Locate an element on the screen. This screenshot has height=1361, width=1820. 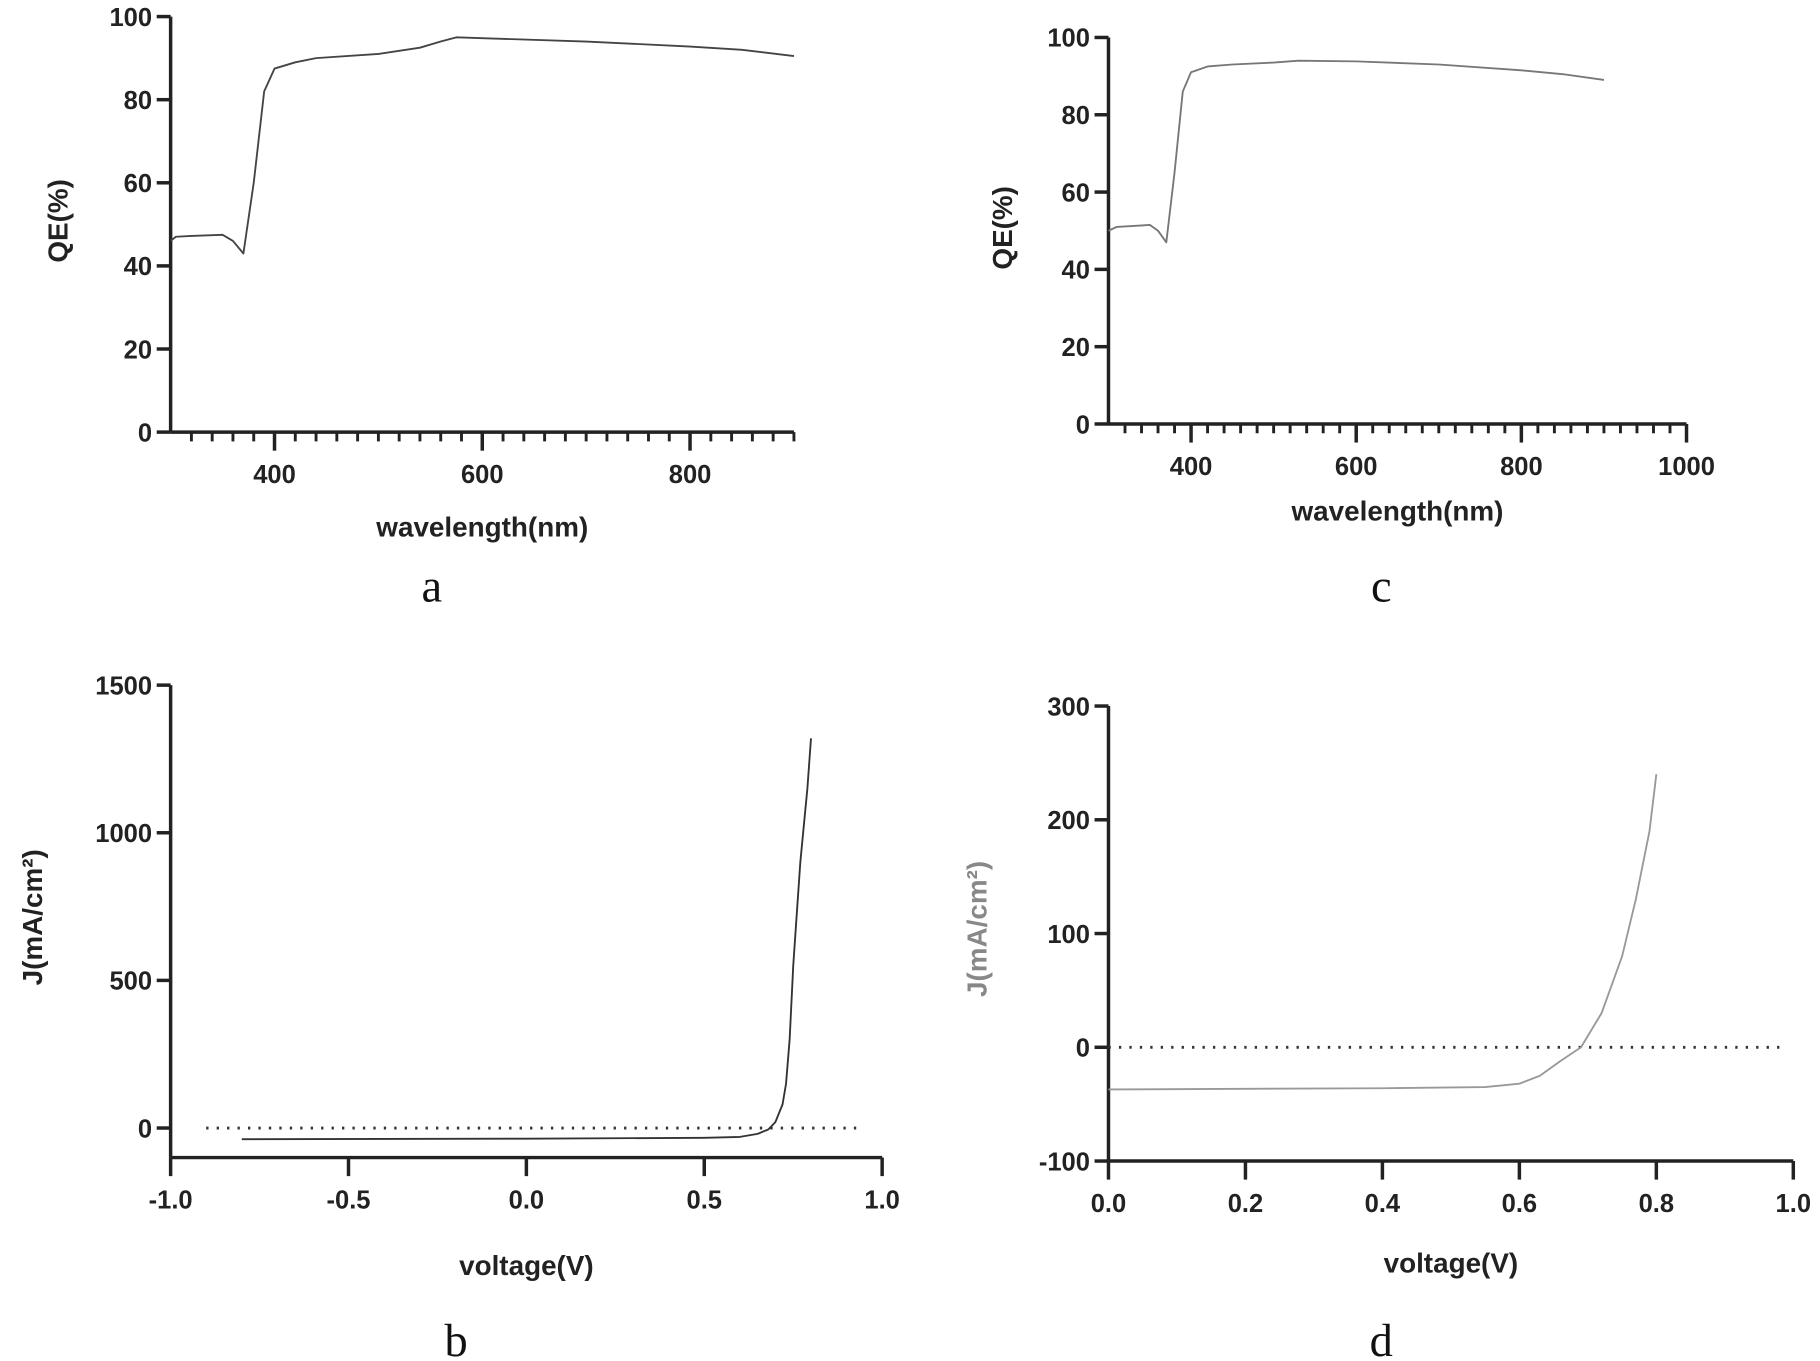
panel-label: c is located at coordinates (1381, 587).